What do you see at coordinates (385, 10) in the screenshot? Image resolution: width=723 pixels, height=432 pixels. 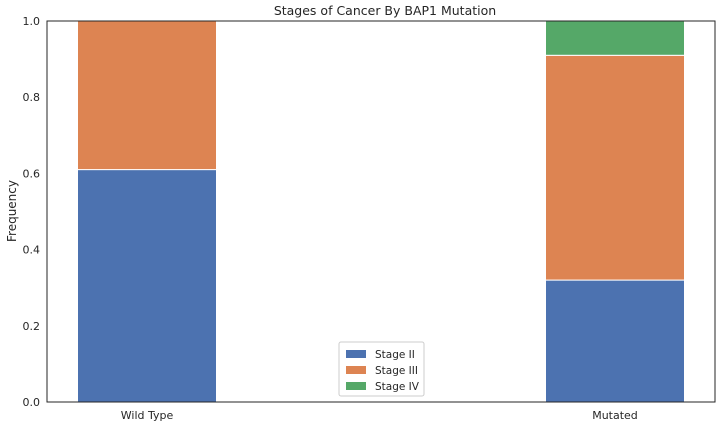 I see `chart-title: Stages of Cancer By BAP1 Mutation` at bounding box center [385, 10].